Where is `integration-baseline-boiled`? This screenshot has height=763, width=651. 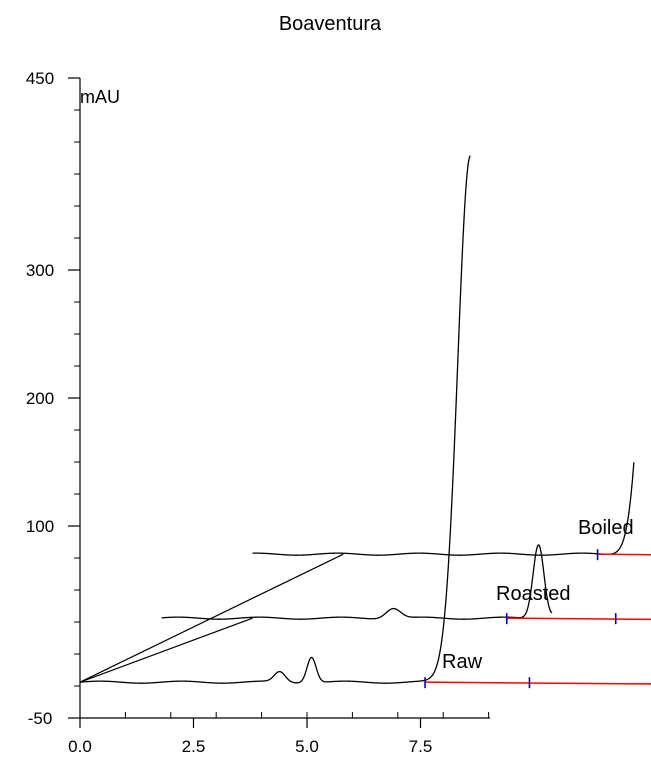 integration-baseline-boiled is located at coordinates (624, 554).